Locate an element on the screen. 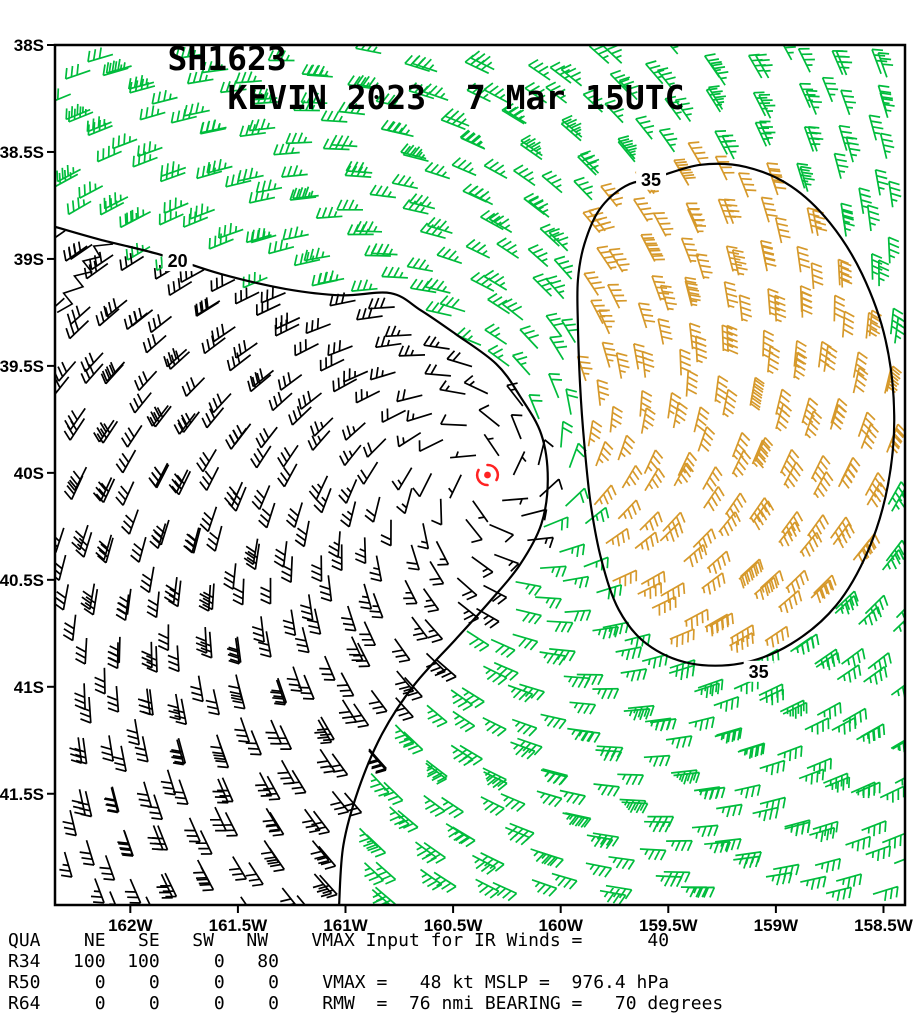  coastline-fragment is located at coordinates (85, 278).